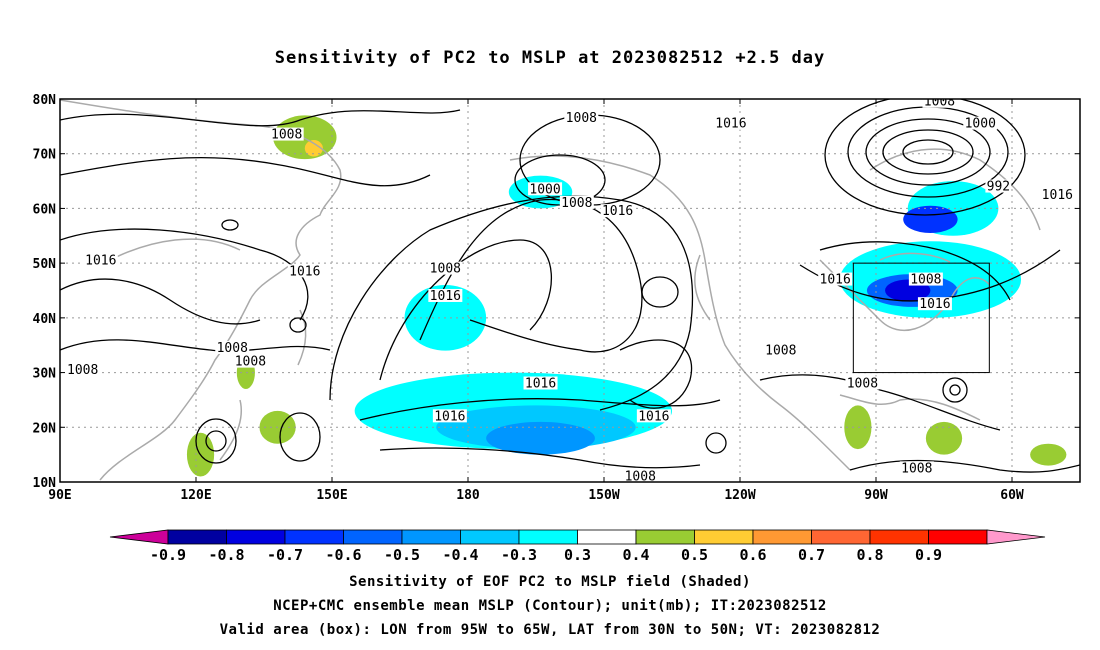 The height and width of the screenshot is (650, 1100). What do you see at coordinates (928, 555) in the screenshot?
I see `colorbar-label: 0.9` at bounding box center [928, 555].